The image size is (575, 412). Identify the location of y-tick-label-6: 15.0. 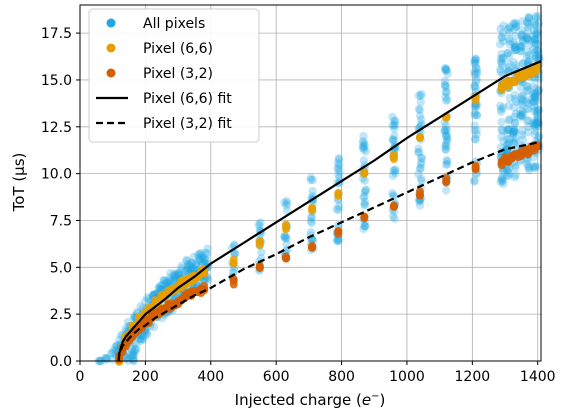
(56, 81).